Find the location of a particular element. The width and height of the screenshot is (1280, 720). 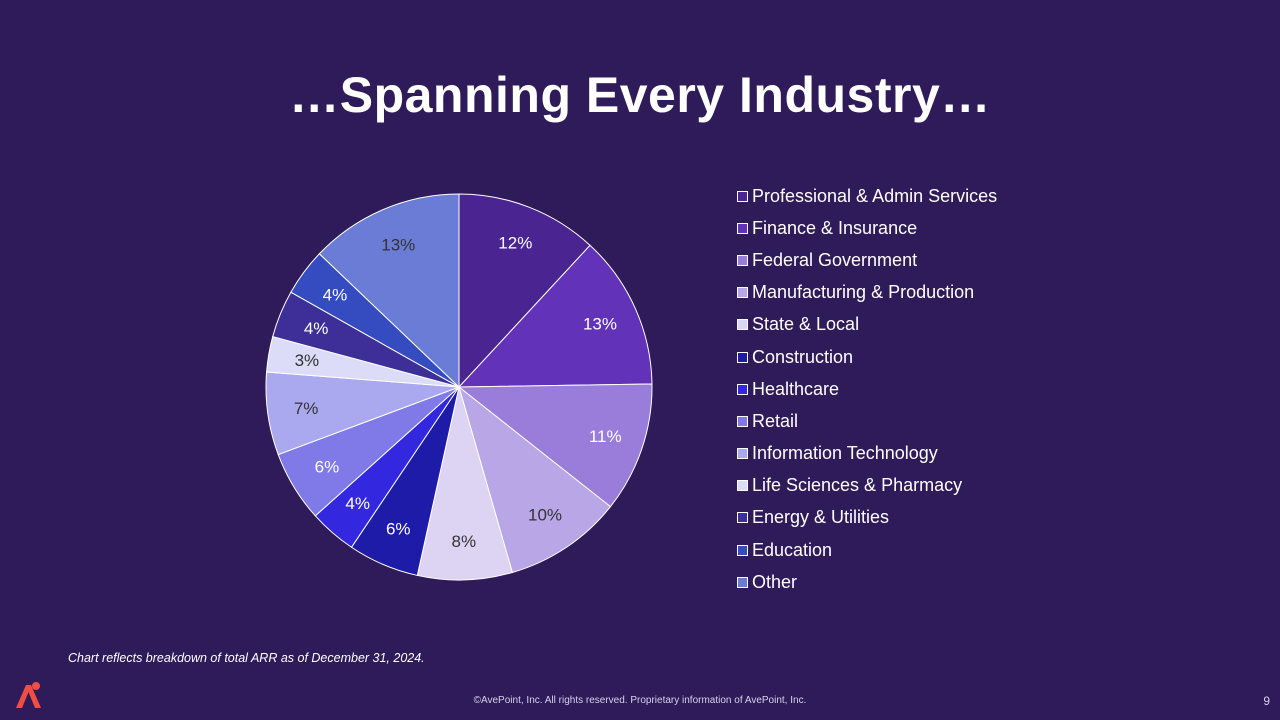

avepoint-logo-icon is located at coordinates (28, 695).